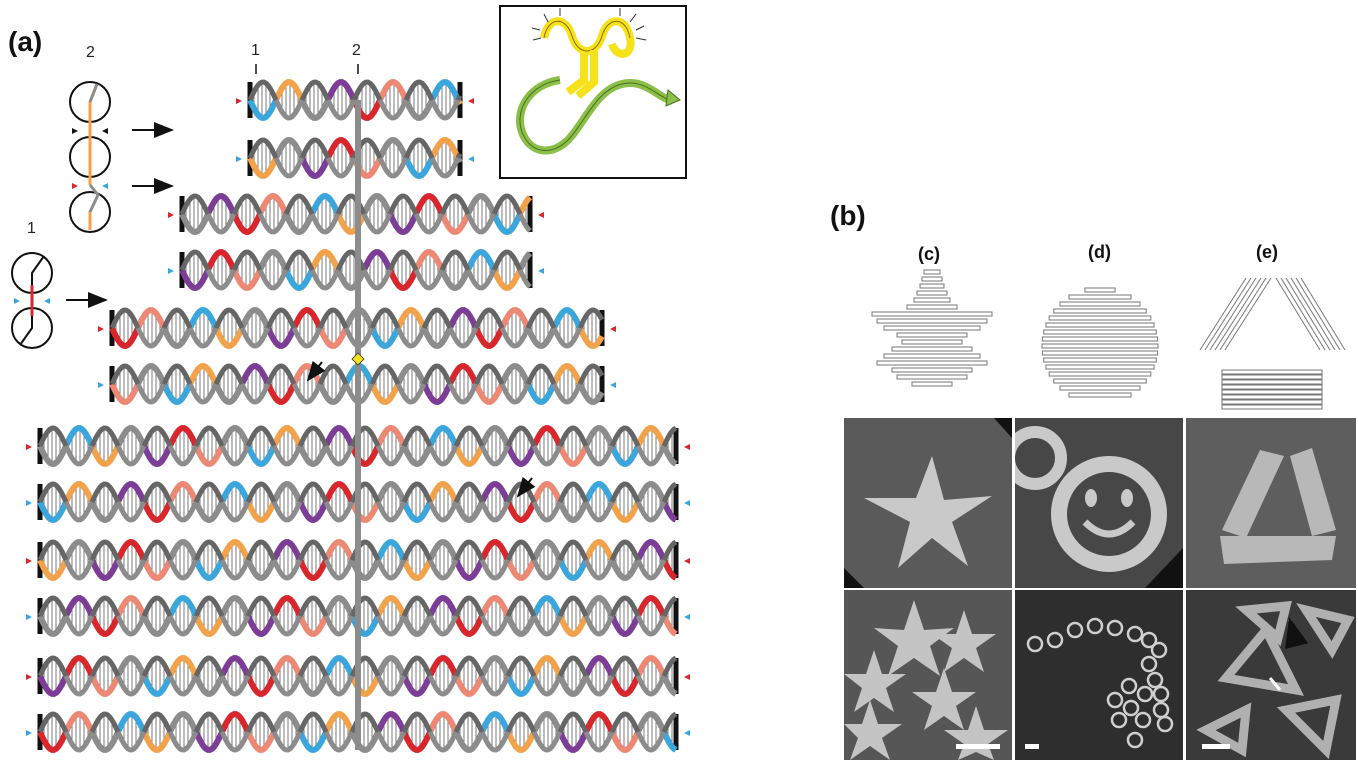 This screenshot has width=1358, height=764. What do you see at coordinates (593, 92) in the screenshot?
I see `inset-helix-illustration` at bounding box center [593, 92].